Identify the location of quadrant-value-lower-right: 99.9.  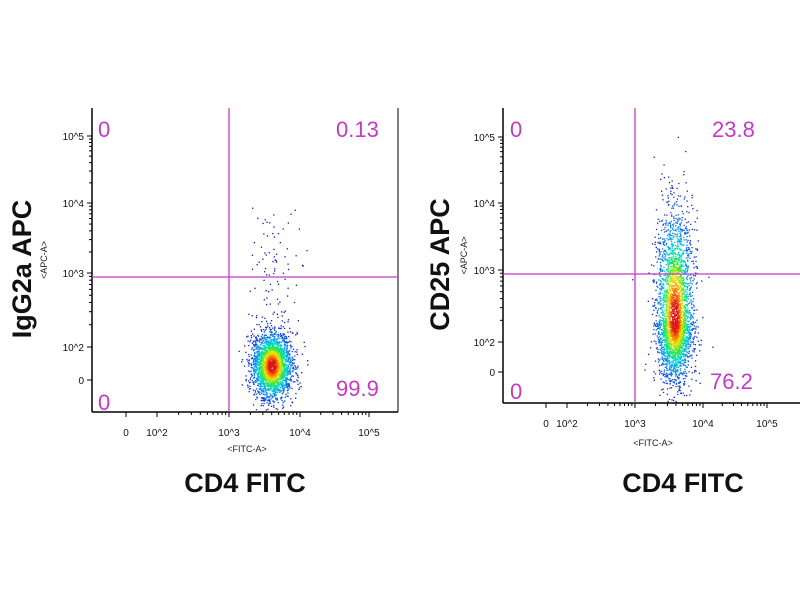
(357, 388).